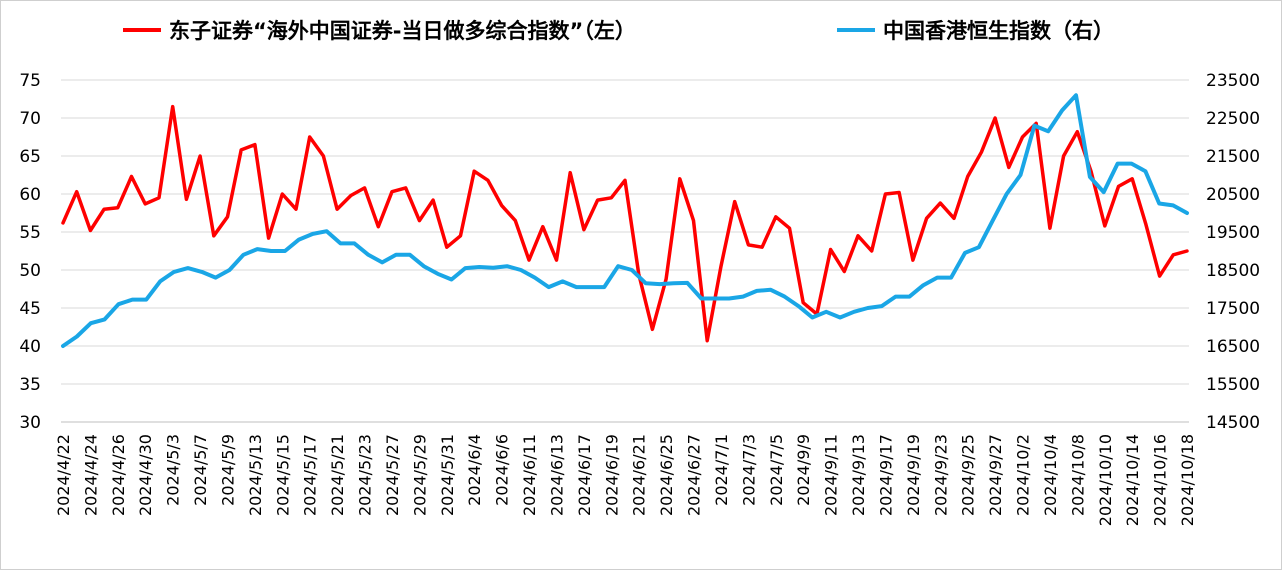 The height and width of the screenshot is (574, 1282). I want to click on x-tick-label-5: 2024/5/7, so click(200, 470).